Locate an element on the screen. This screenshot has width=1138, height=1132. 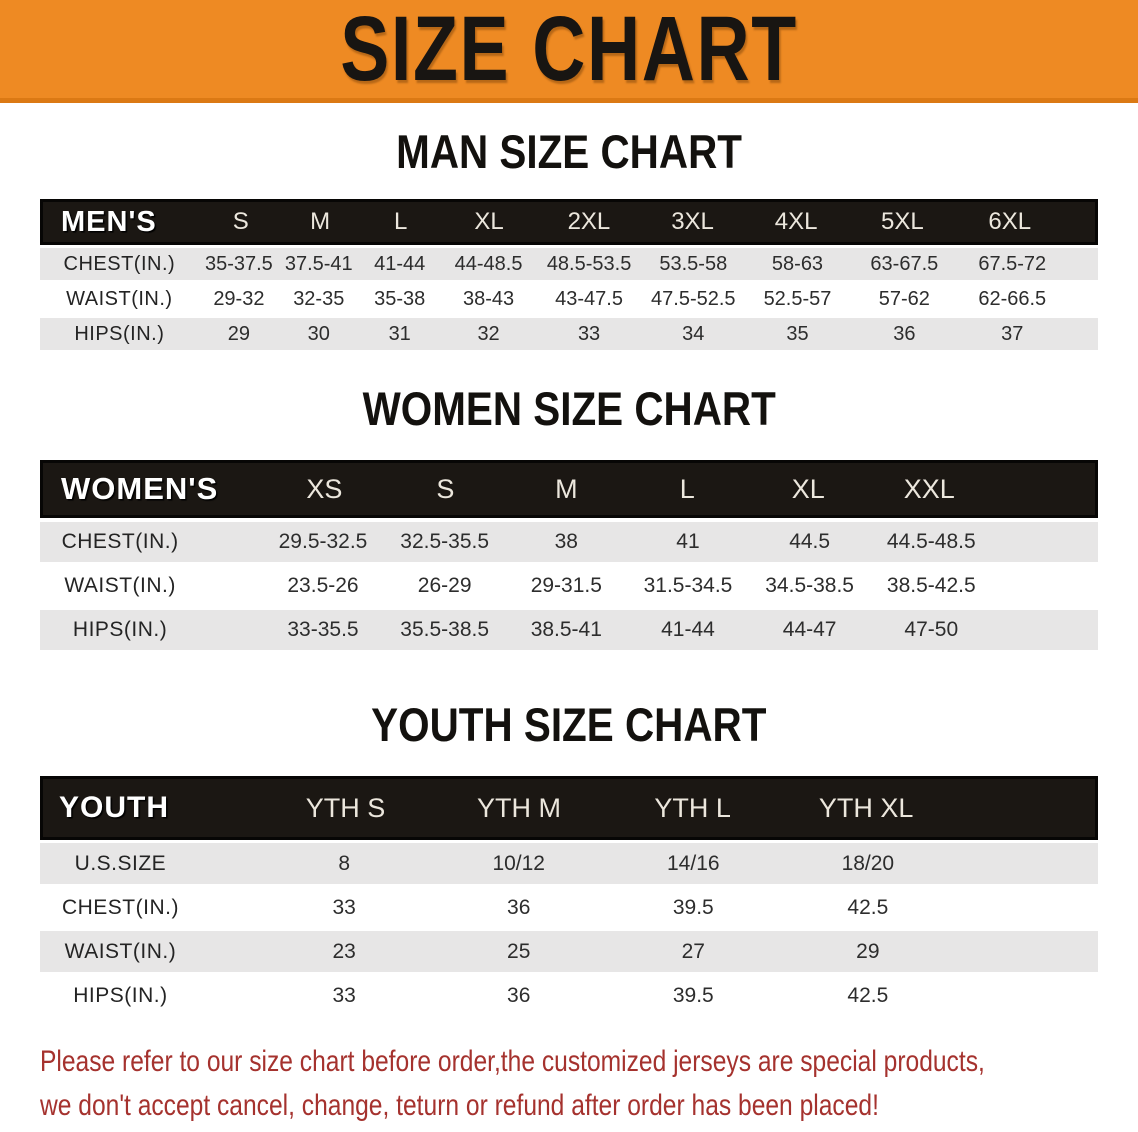
measurement-value: 53.5-58 is located at coordinates (693, 263).